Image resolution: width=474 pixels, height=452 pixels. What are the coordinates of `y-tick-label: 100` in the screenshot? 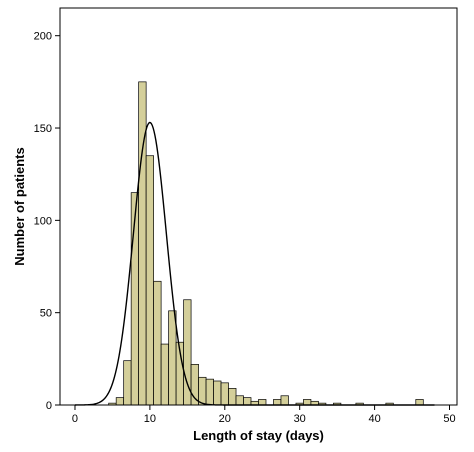 It's located at (43, 221).